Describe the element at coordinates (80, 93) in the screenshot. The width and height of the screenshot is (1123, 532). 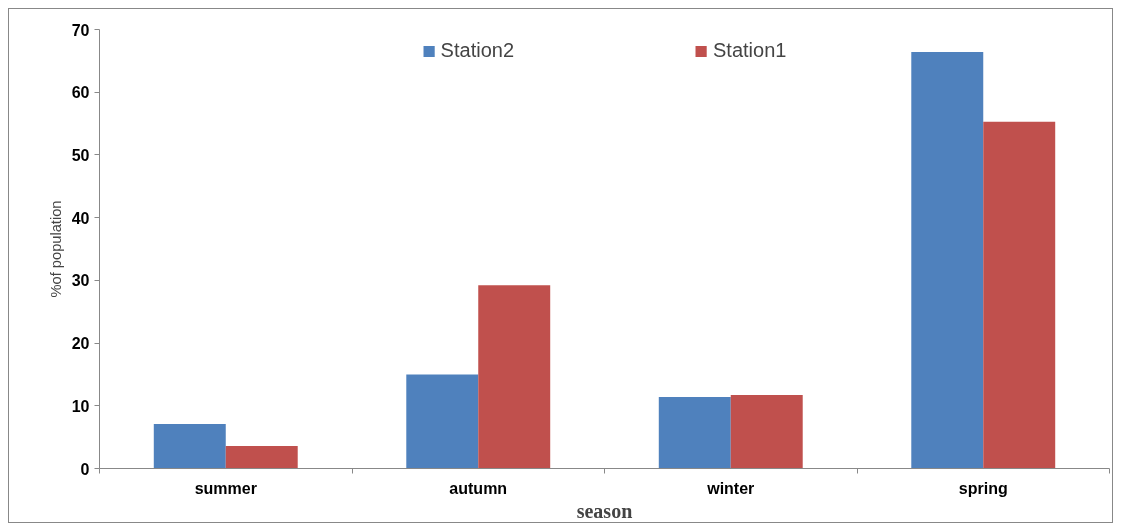
I see `y-tick-label: 60` at that location.